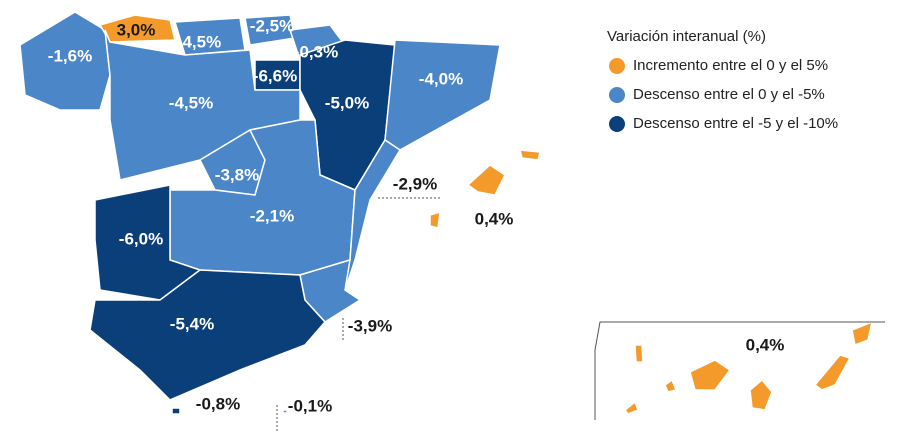  Describe the element at coordinates (141, 238) in the screenshot. I see `value-label: -6,0%` at that location.